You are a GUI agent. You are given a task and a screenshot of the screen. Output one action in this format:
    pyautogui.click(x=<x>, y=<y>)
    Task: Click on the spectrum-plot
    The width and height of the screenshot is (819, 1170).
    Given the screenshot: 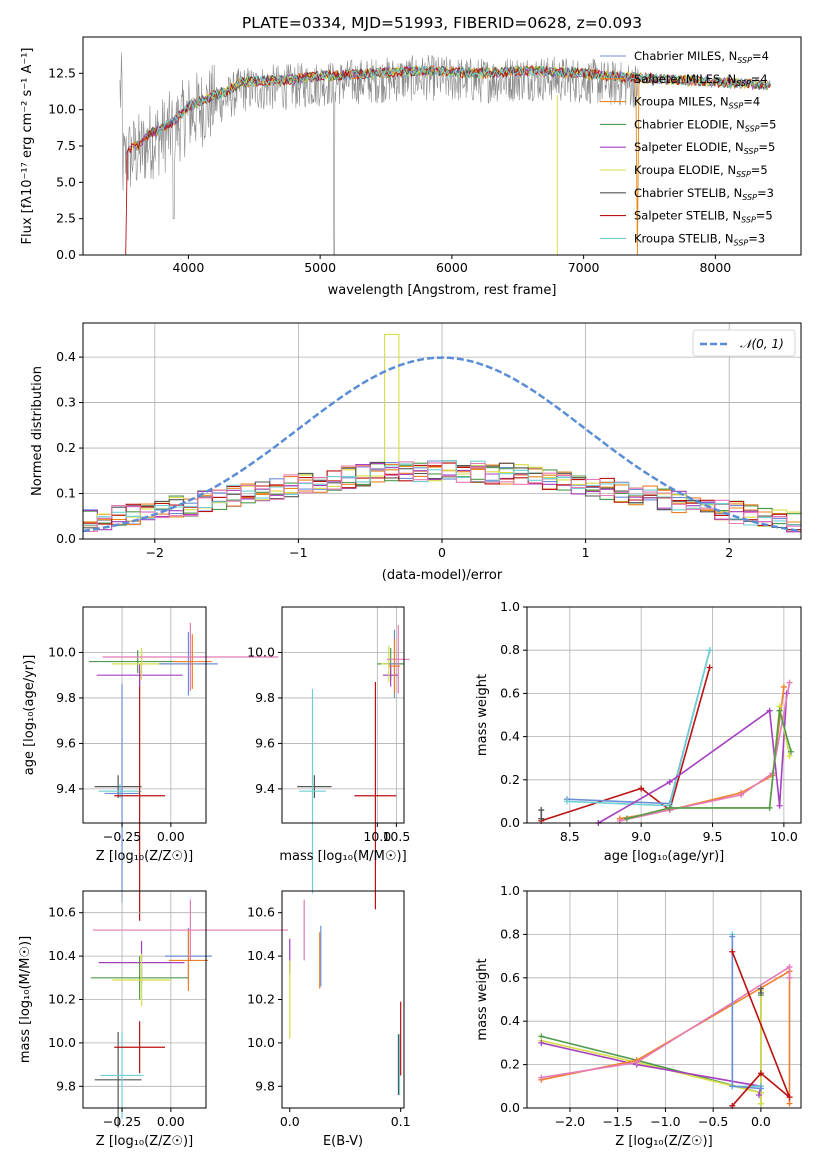 What is the action you would take?
    pyautogui.click(x=445, y=154)
    